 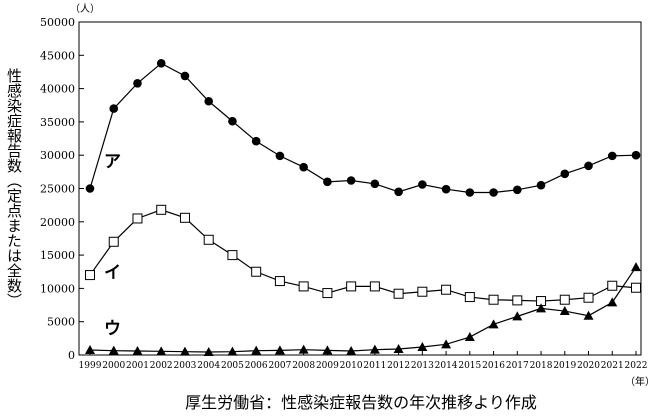 I want to click on y-tick-label: 30000, so click(x=57, y=155).